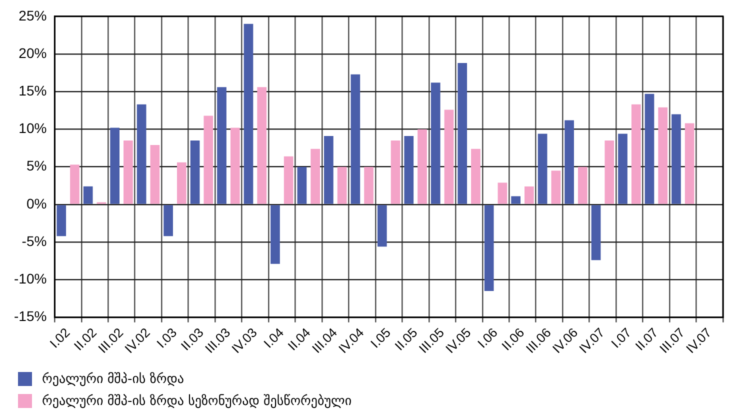 Image resolution: width=747 pixels, height=418 pixels. Describe the element at coordinates (621, 337) in the screenshot. I see `x-tick-label: I.07` at that location.